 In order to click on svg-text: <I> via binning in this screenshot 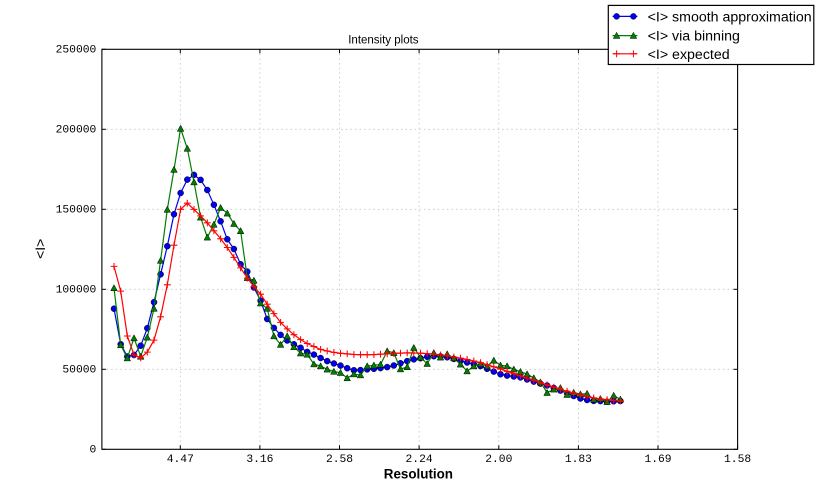, I will do `click(694, 37)`.